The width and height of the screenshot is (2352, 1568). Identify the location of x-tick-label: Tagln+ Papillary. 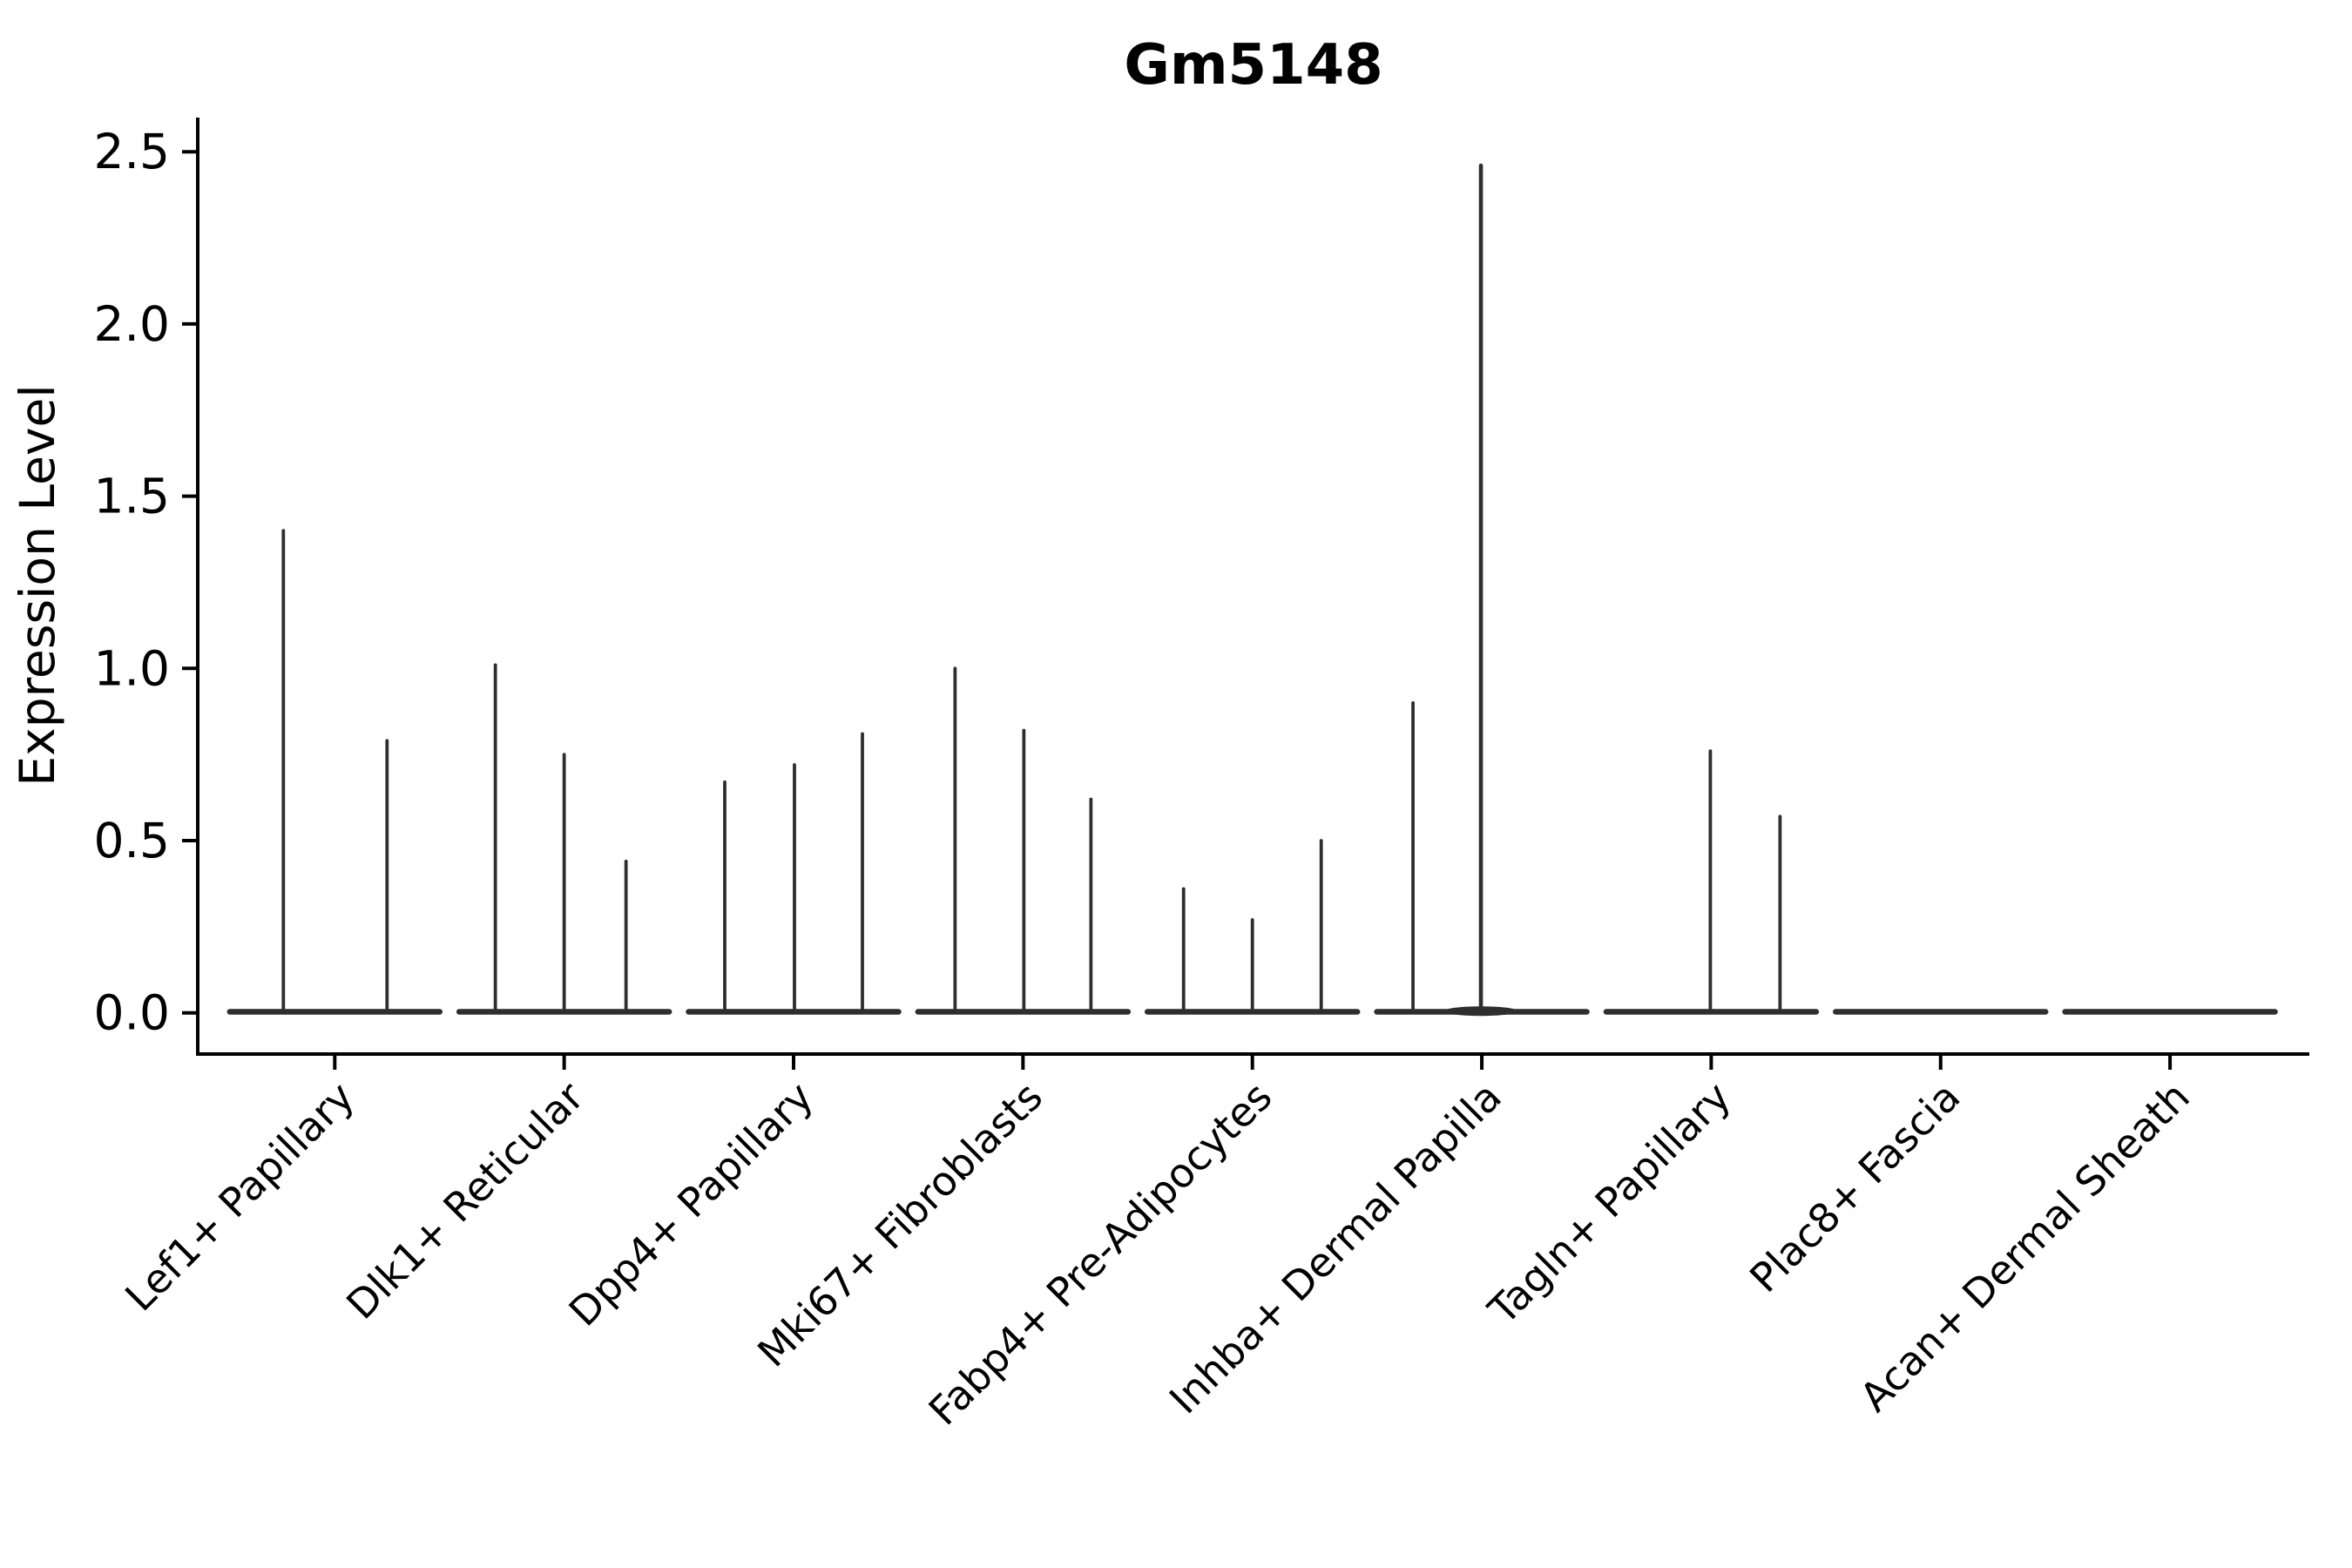
(1609, 1204).